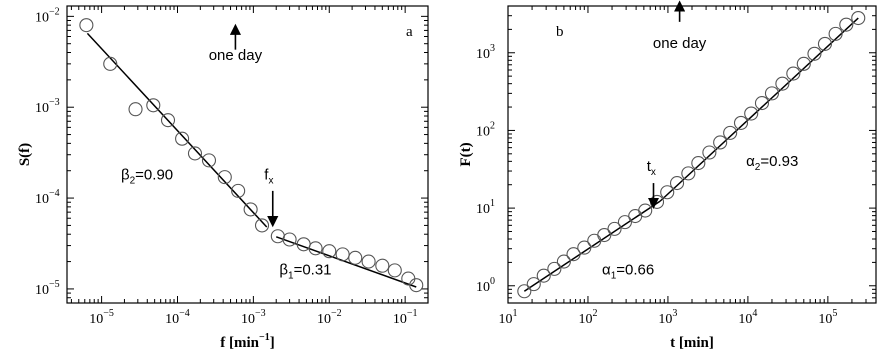 The width and height of the screenshot is (884, 354). What do you see at coordinates (305, 271) in the screenshot?
I see `beta1-annotation: β1=0.31` at bounding box center [305, 271].